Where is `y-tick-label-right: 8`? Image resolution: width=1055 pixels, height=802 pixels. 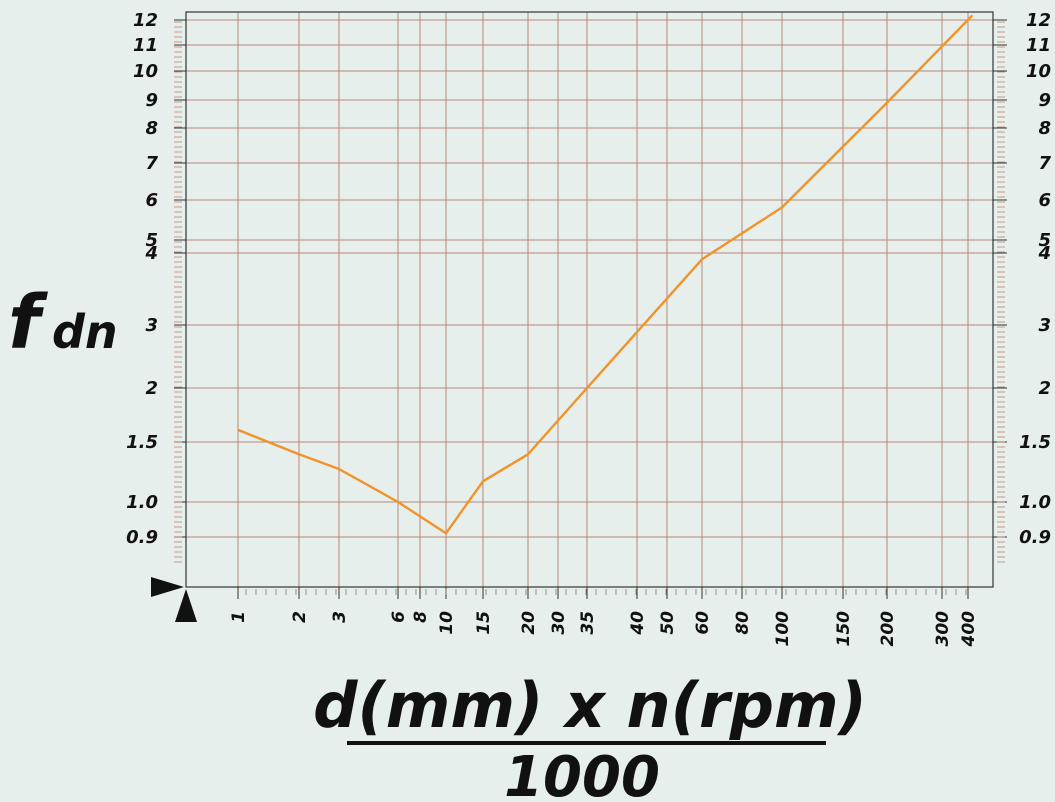 y-tick-label-right: 8 is located at coordinates (1044, 128).